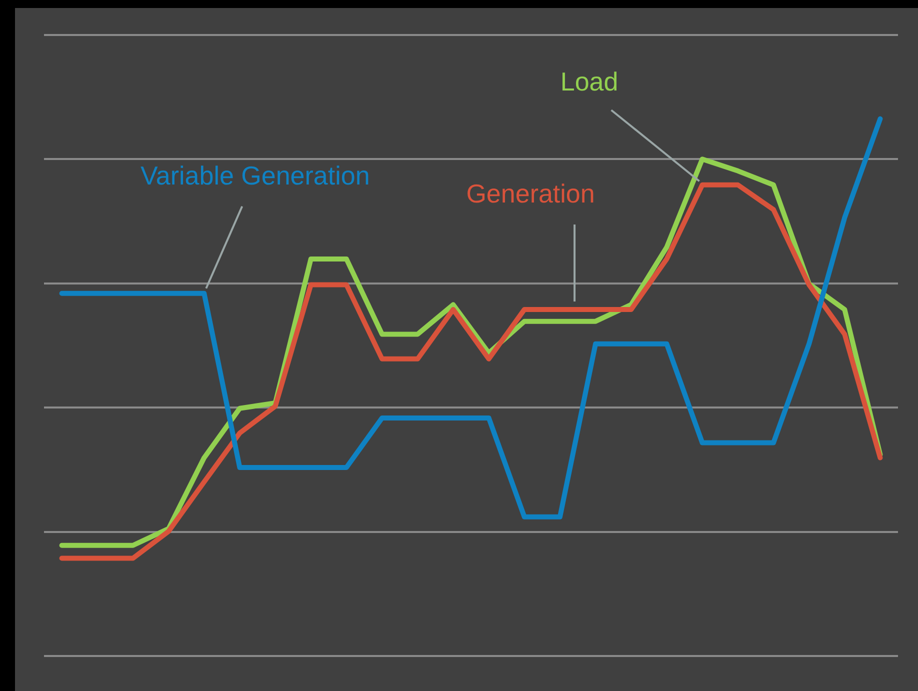  I want to click on text: Generation, so click(530, 193).